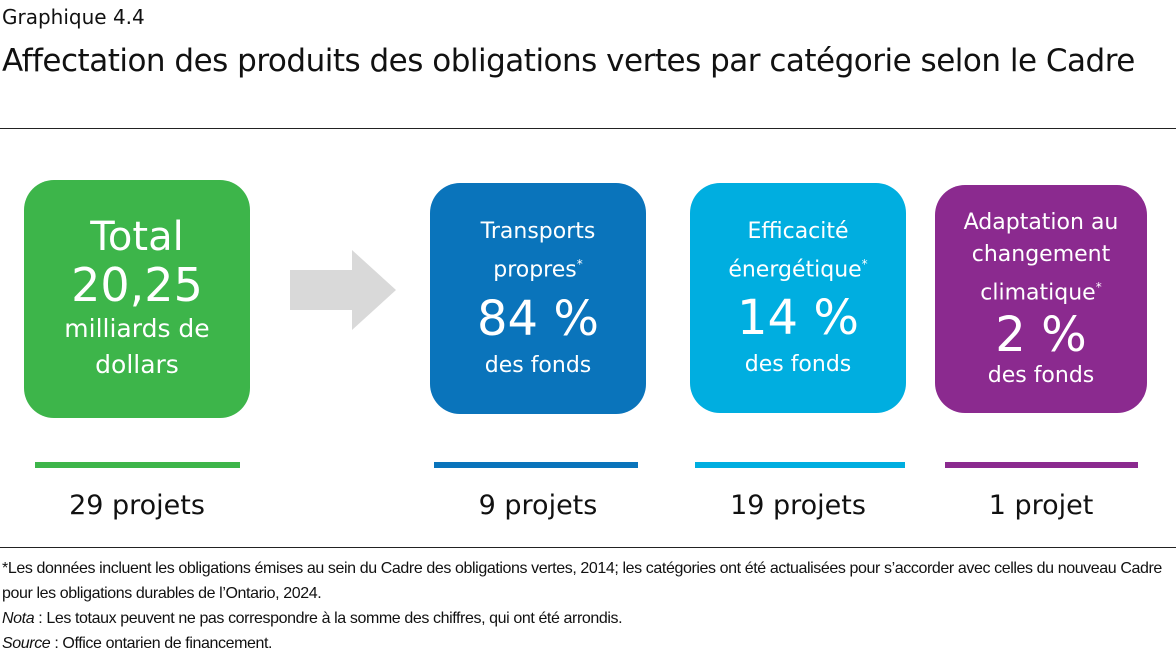  I want to click on efficacite-bar, so click(800, 465).